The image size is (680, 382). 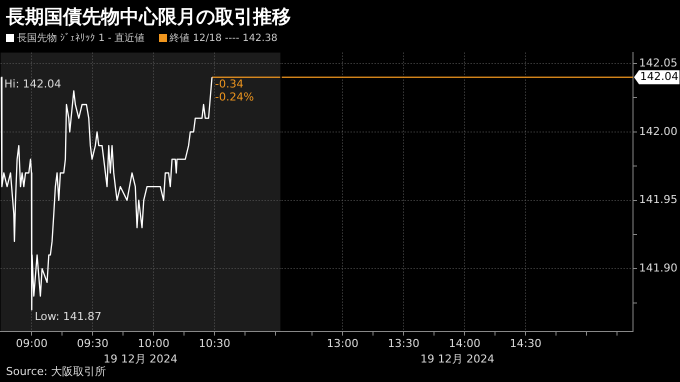 What do you see at coordinates (229, 84) in the screenshot?
I see `annotation: -0.34` at bounding box center [229, 84].